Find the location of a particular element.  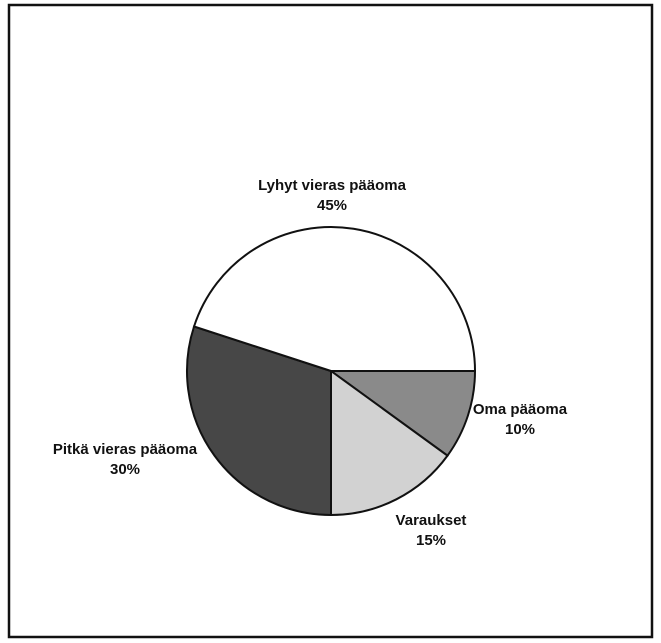

slice-label: Lyhyt vieras pääoma is located at coordinates (332, 185).